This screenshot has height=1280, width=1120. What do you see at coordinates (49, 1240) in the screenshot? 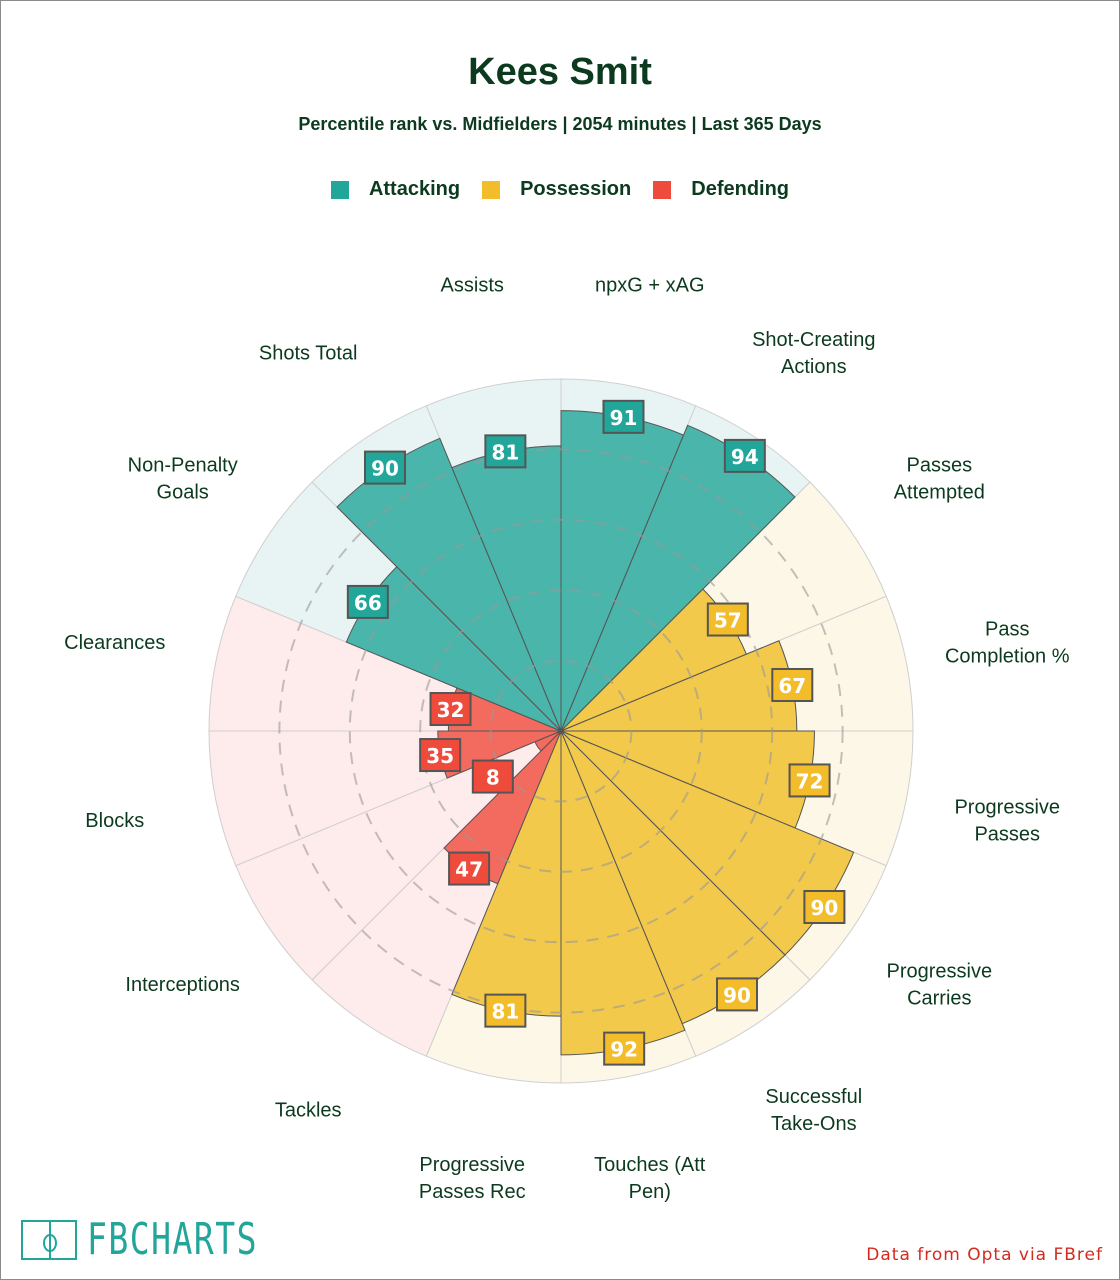
I see `pitch-icon` at bounding box center [49, 1240].